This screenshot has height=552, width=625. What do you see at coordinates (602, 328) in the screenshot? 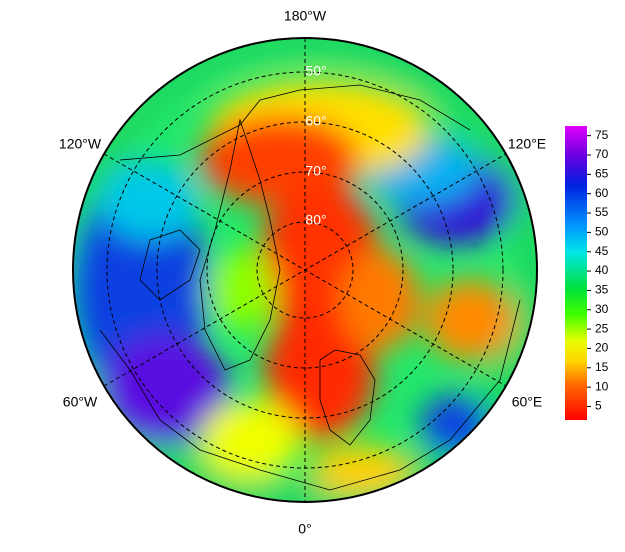
I see `colorbar-tick-label: 25` at bounding box center [602, 328].